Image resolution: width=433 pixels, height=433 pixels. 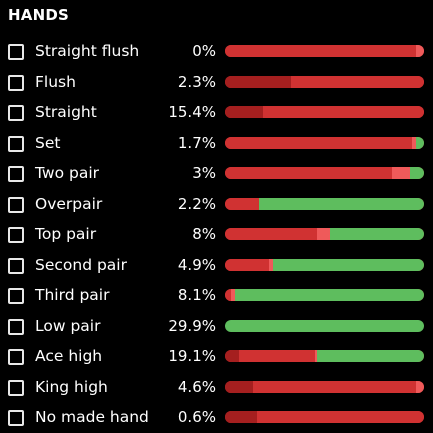 I want to click on hand-percentage: 0%, so click(x=204, y=51).